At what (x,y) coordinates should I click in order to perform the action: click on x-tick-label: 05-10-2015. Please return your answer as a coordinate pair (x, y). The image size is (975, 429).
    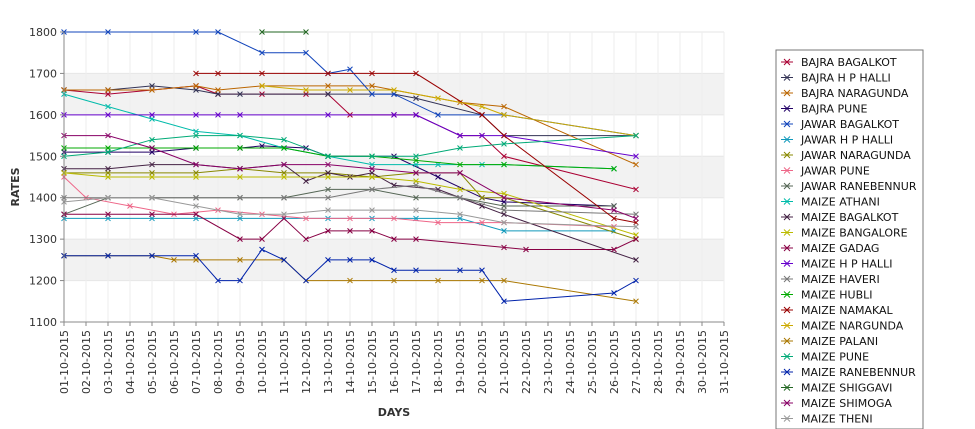
    Looking at the image, I should click on (152, 362).